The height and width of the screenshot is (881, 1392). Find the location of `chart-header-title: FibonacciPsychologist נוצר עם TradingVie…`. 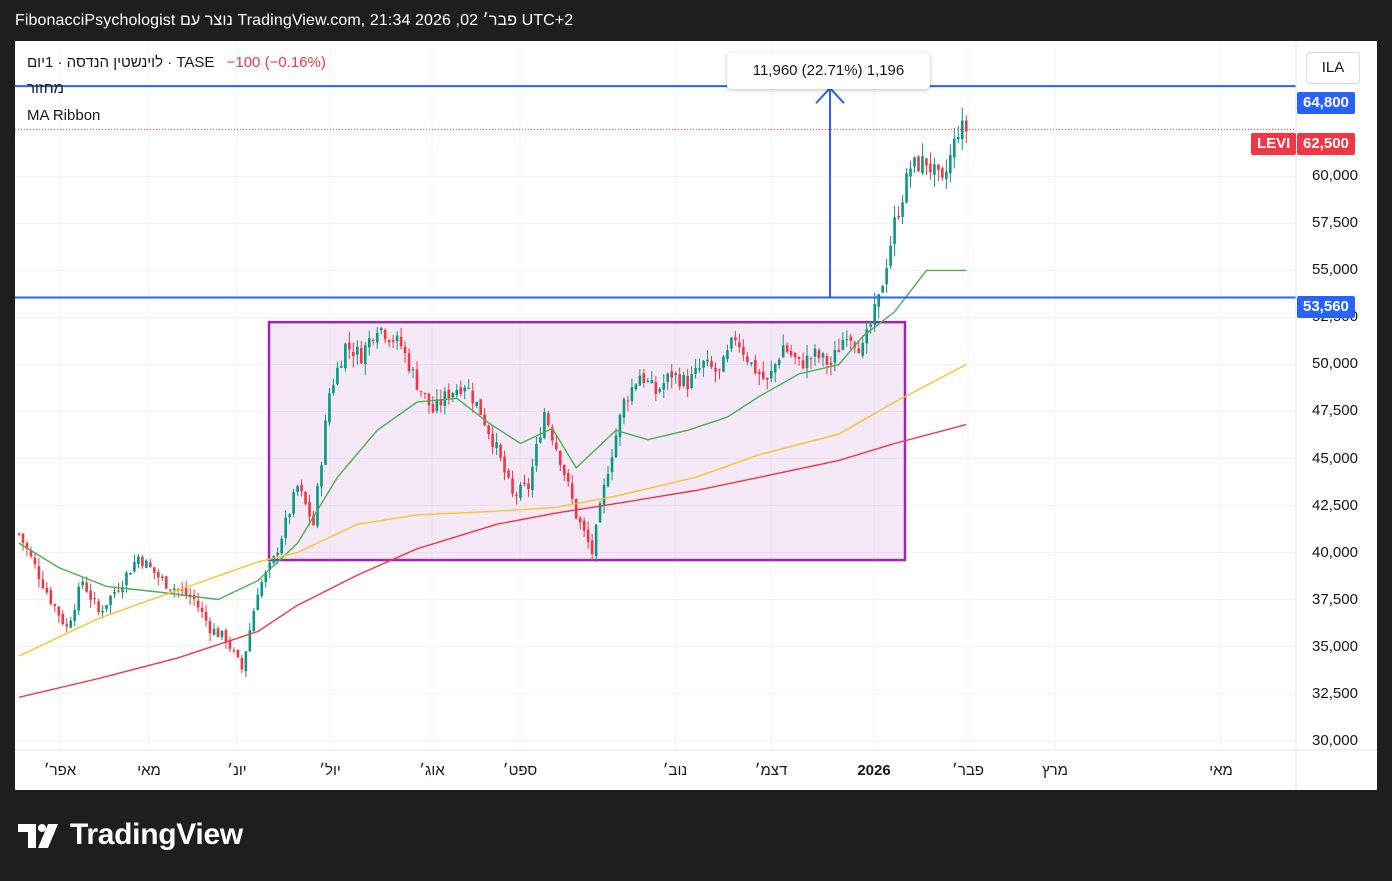

chart-header-title: FibonacciPsychologist נוצר עם TradingVie… is located at coordinates (294, 20).